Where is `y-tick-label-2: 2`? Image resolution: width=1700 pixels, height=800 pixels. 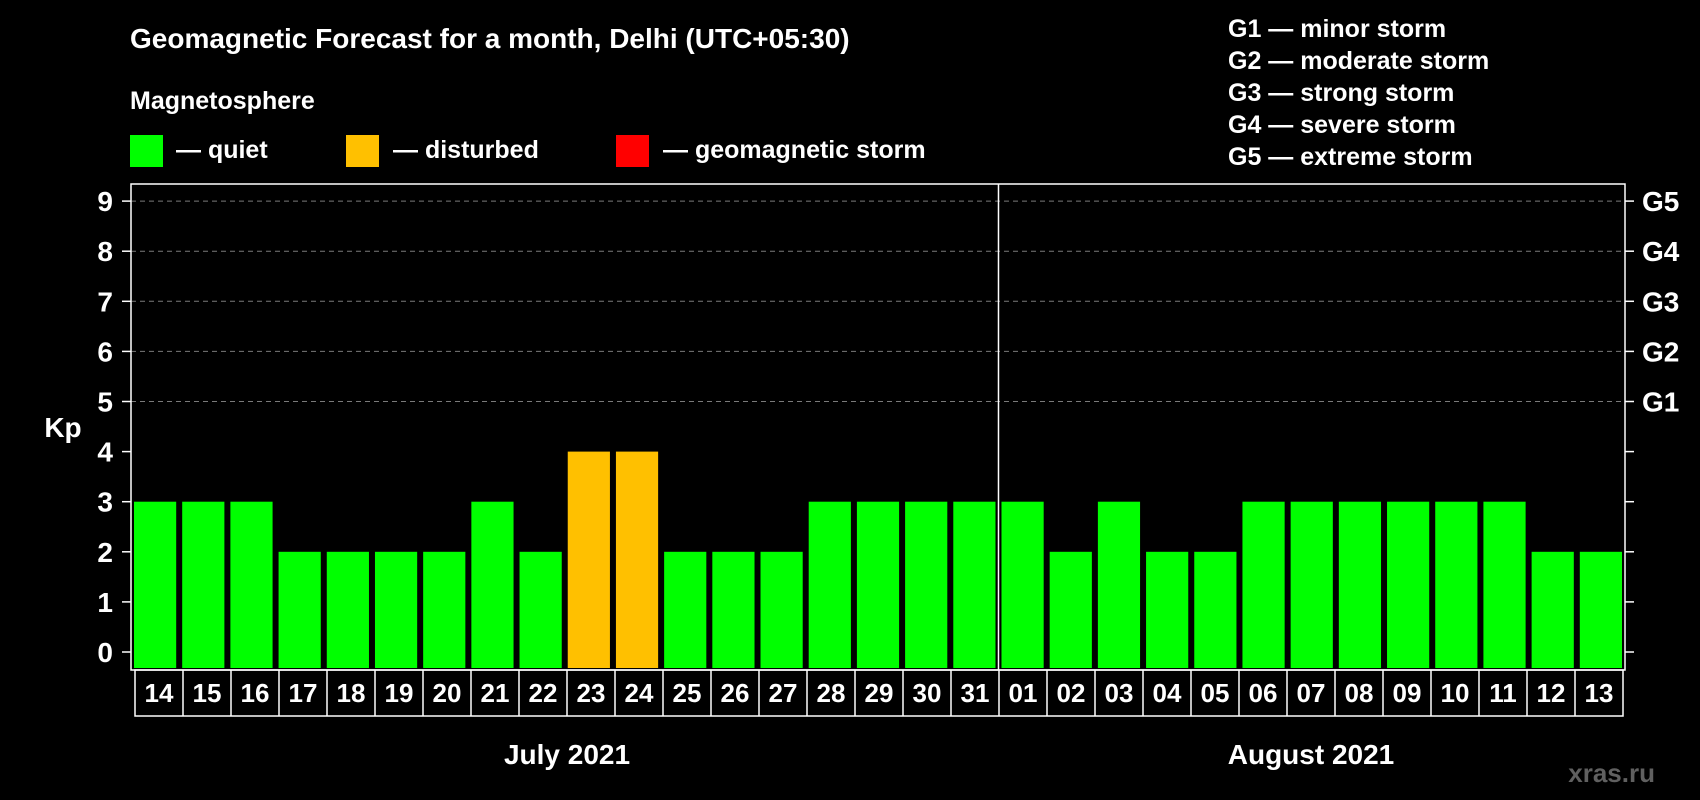 y-tick-label-2: 2 is located at coordinates (105, 552).